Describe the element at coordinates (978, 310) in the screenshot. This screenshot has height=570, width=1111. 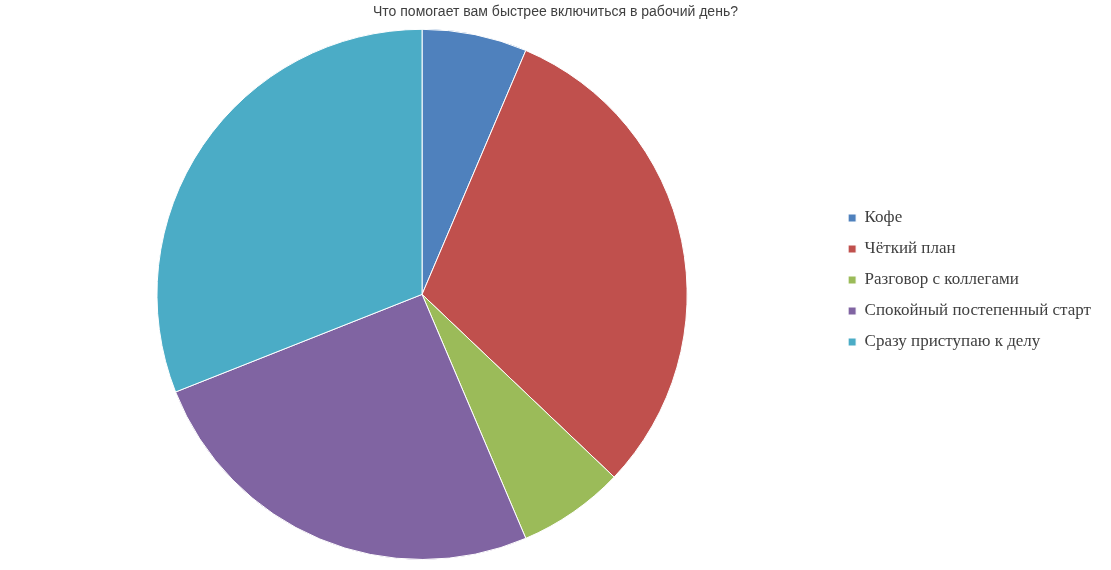
I see `legend-label: Спокойный постепенный старт` at that location.